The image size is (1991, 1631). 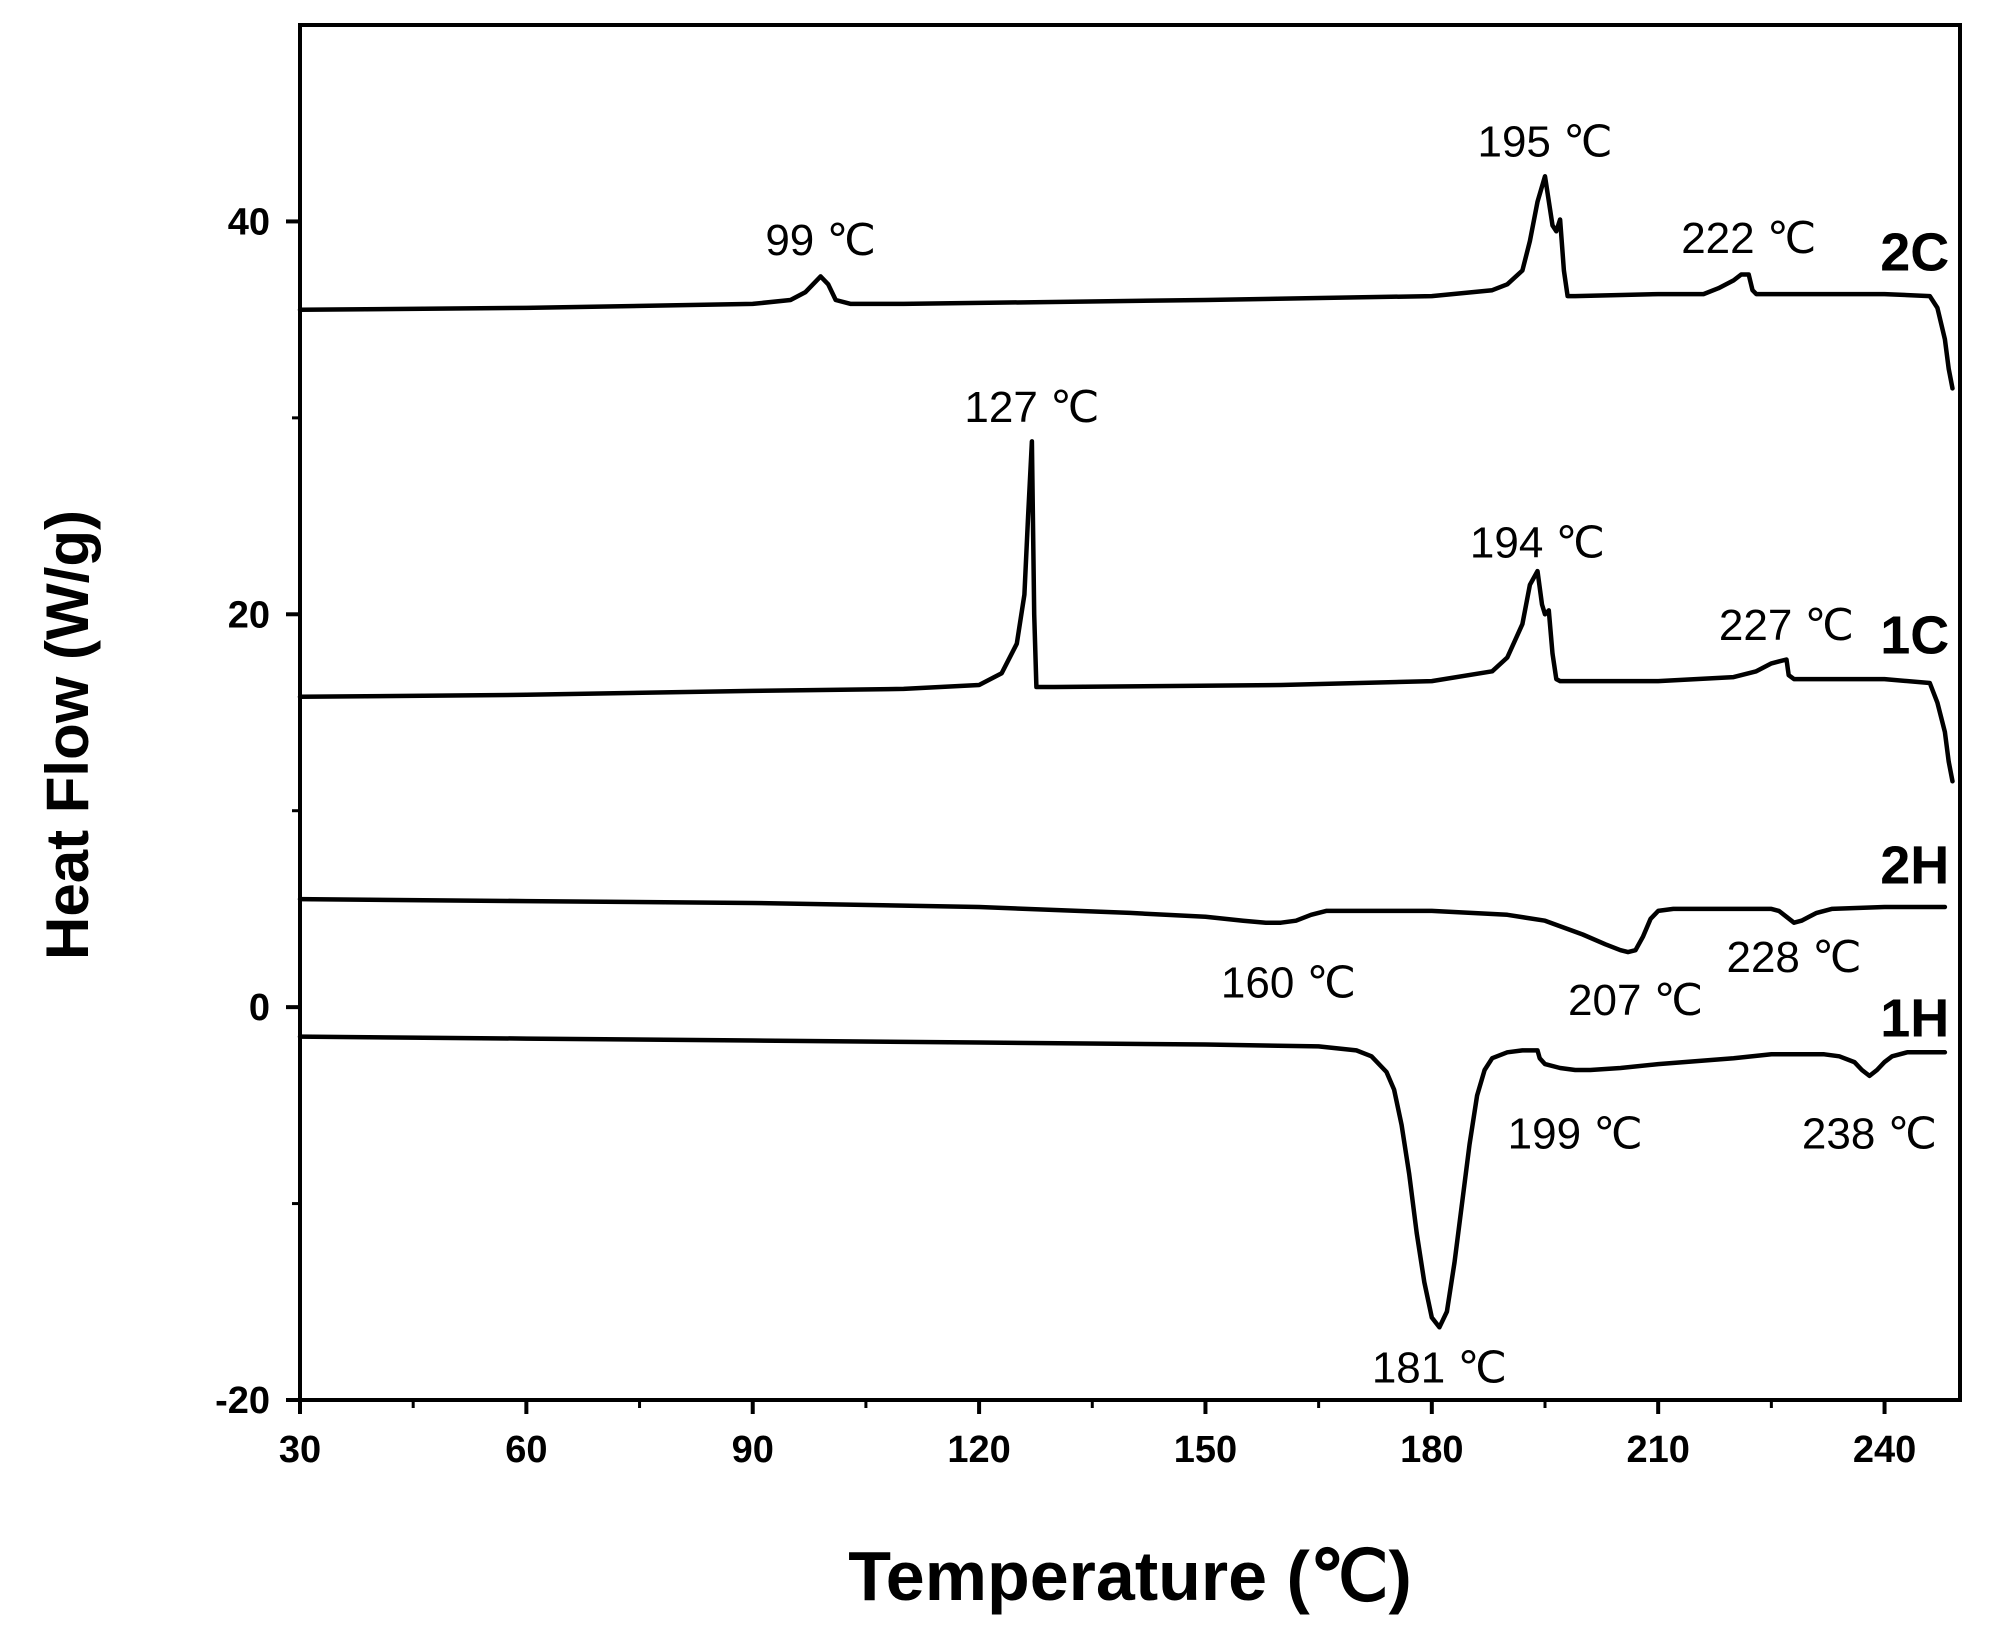 I want to click on series-line-2c, so click(x=1126, y=282).